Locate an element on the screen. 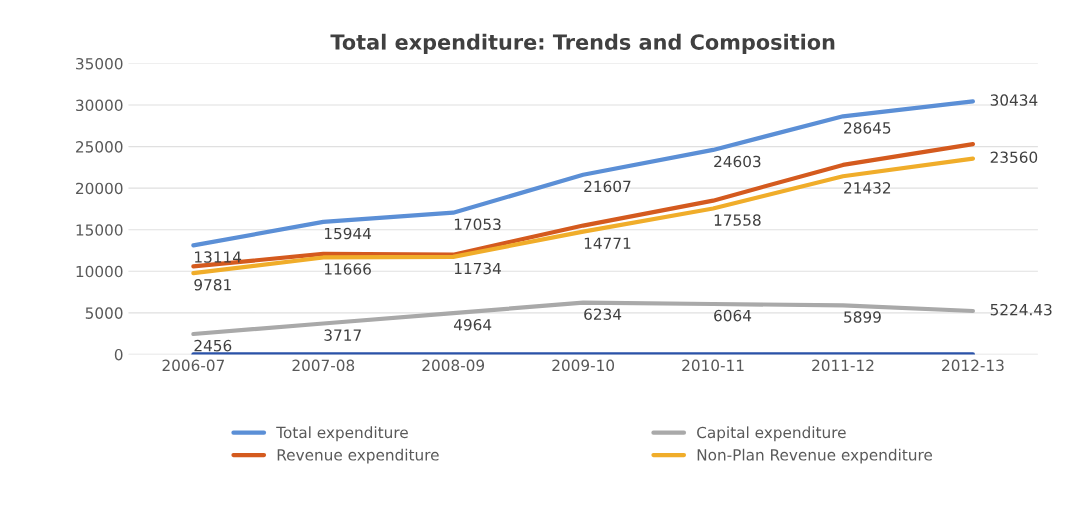 The height and width of the screenshot is (529, 1070). data-label: 6064 is located at coordinates (733, 315).